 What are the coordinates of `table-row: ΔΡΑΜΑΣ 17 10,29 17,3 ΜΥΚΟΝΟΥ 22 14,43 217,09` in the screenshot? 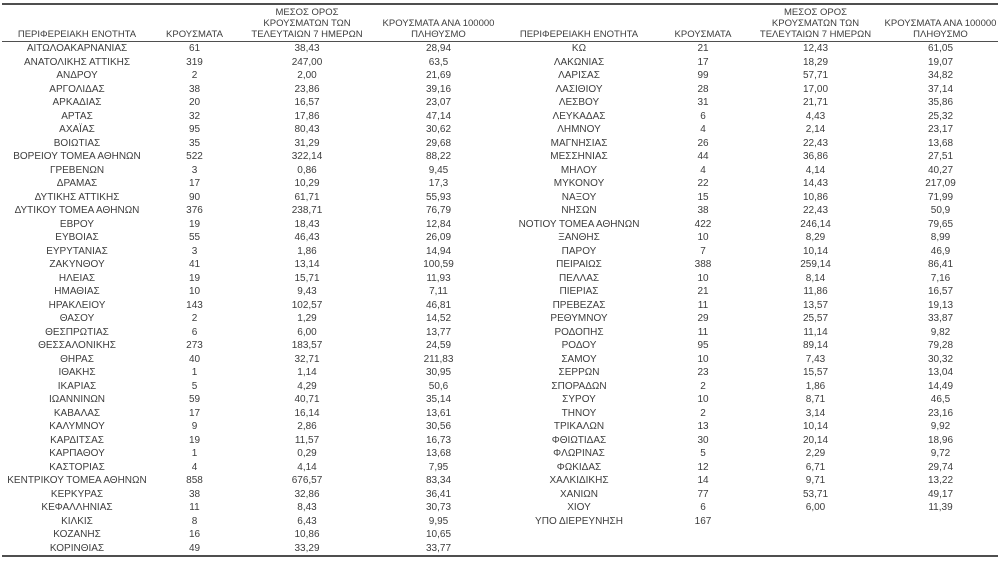 It's located at (500, 184).